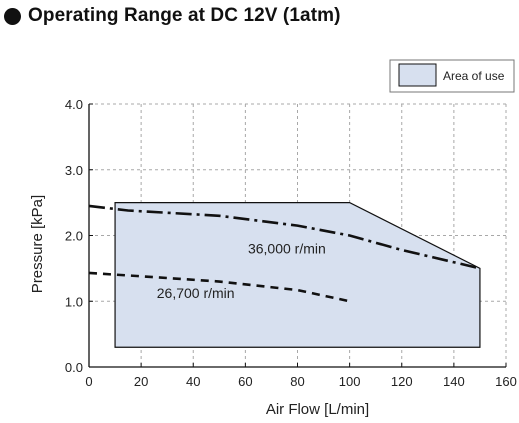  Describe the element at coordinates (184, 15) in the screenshot. I see `chart-title: Operating Range at DC 12V (1atm)` at that location.